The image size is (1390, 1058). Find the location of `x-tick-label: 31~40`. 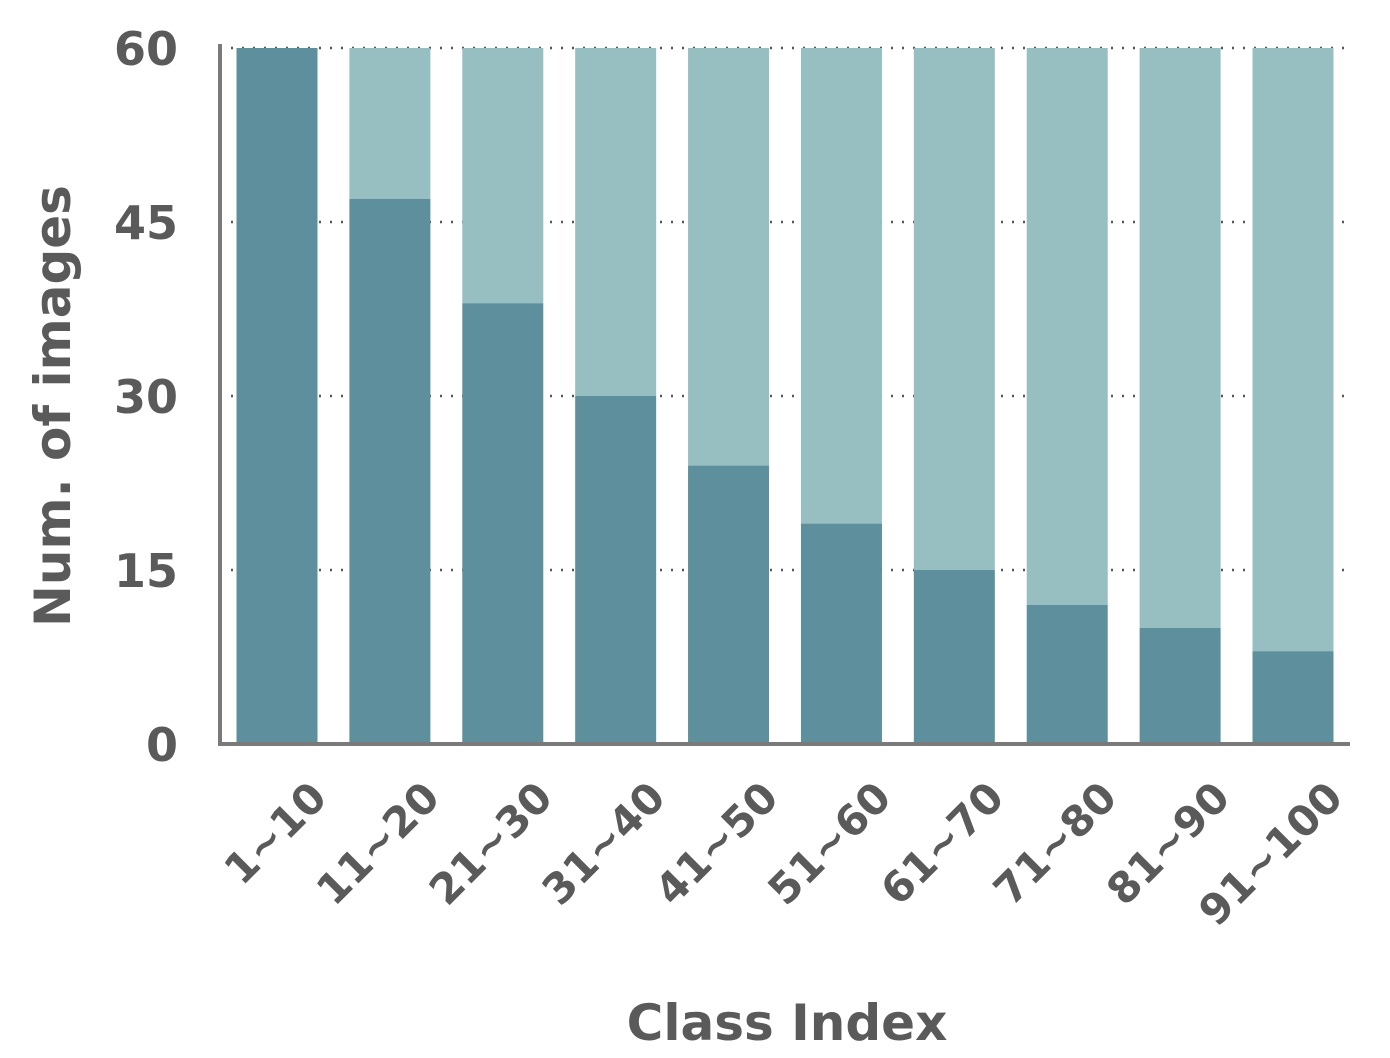

x-tick-label: 31~40 is located at coordinates (604, 843).